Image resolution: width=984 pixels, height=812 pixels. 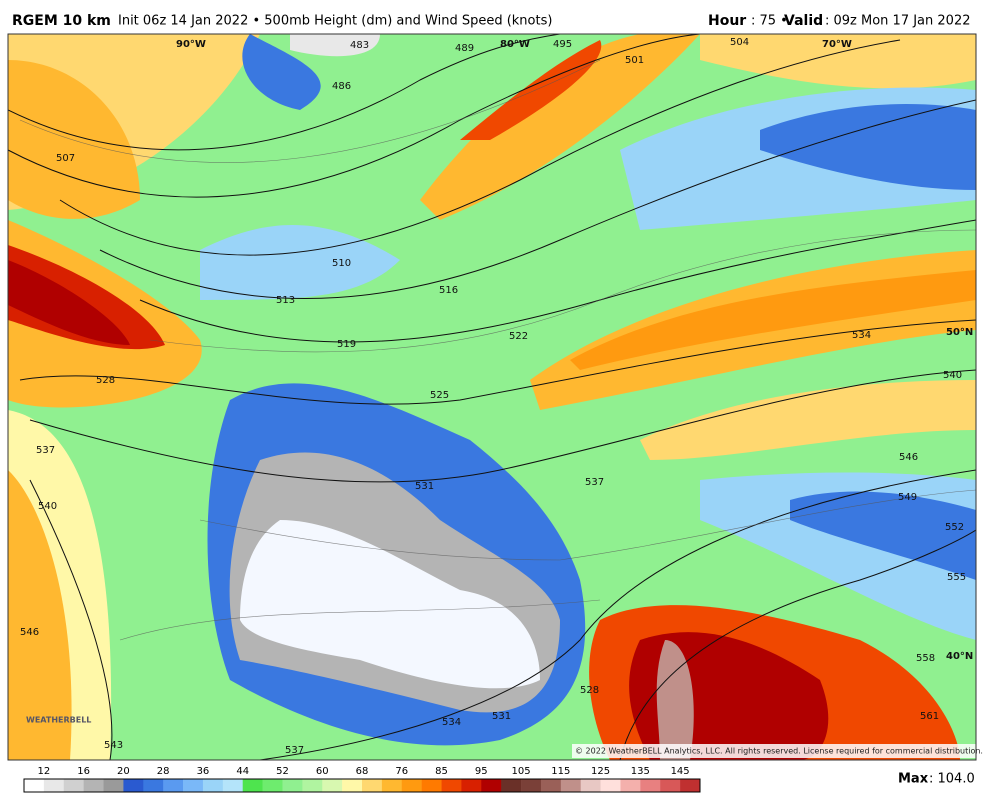 What do you see at coordinates (954, 527) in the screenshot?
I see `contour-label: 552` at bounding box center [954, 527].